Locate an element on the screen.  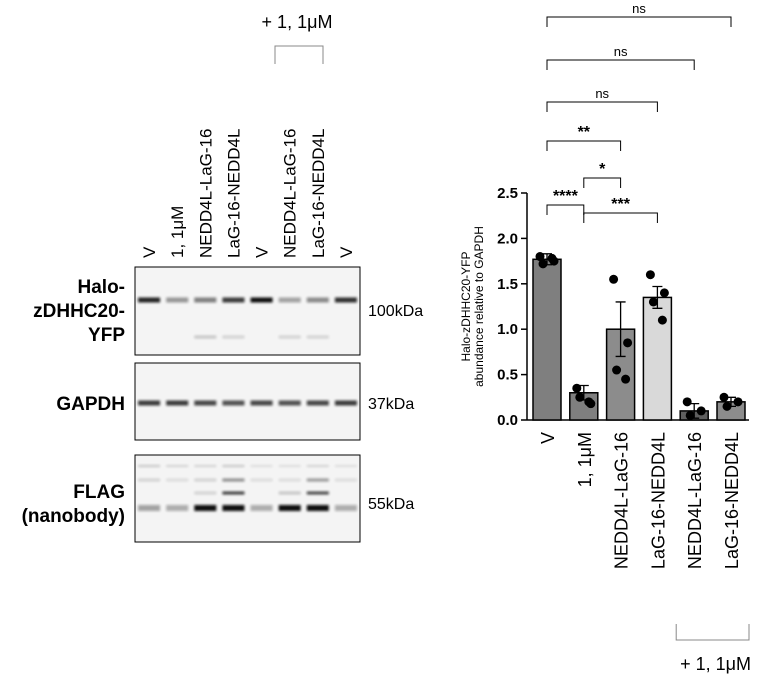
y-tick-label: 0.5 is located at coordinates (507, 375).